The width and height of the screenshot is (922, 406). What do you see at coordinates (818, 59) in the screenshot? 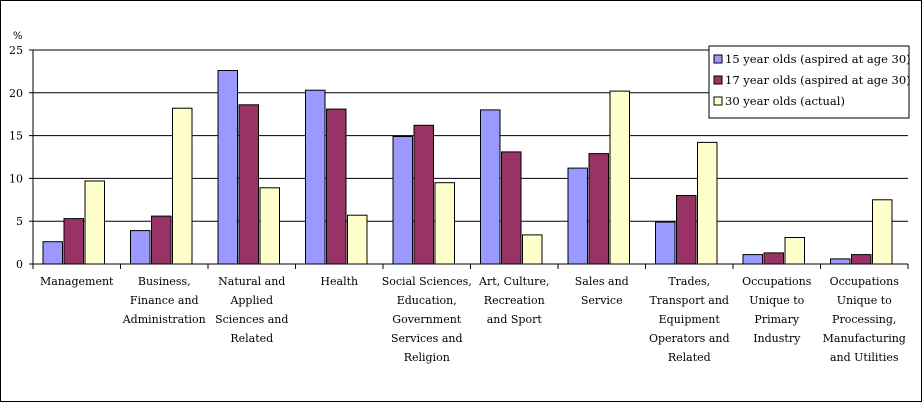
I see `legend-label-1: 15 year olds (aspired at age 30)` at bounding box center [818, 59].